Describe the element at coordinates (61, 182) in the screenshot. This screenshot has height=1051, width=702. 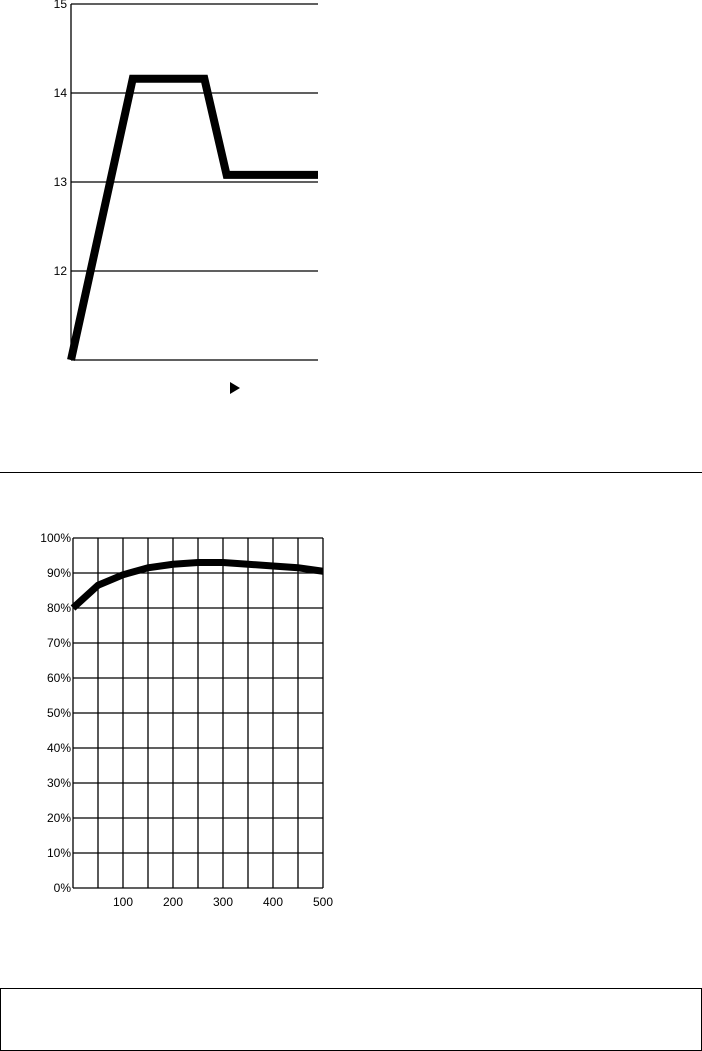
I see `y-tick-label: 13` at that location.